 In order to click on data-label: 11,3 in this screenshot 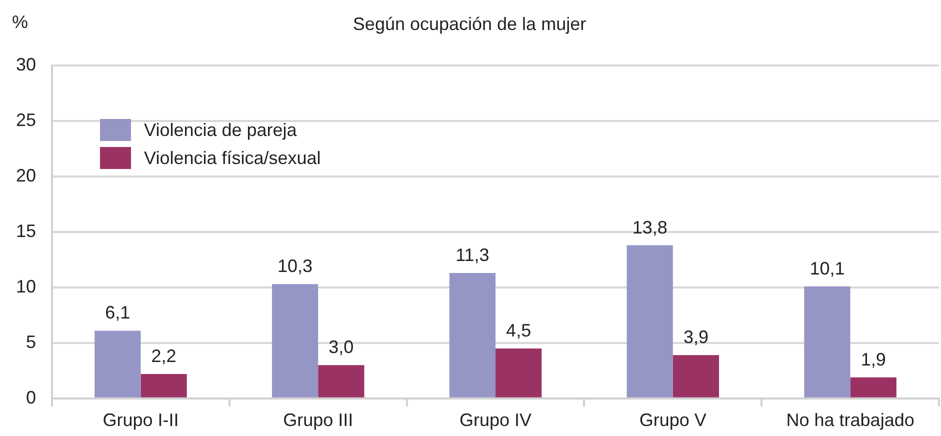, I will do `click(473, 255)`.